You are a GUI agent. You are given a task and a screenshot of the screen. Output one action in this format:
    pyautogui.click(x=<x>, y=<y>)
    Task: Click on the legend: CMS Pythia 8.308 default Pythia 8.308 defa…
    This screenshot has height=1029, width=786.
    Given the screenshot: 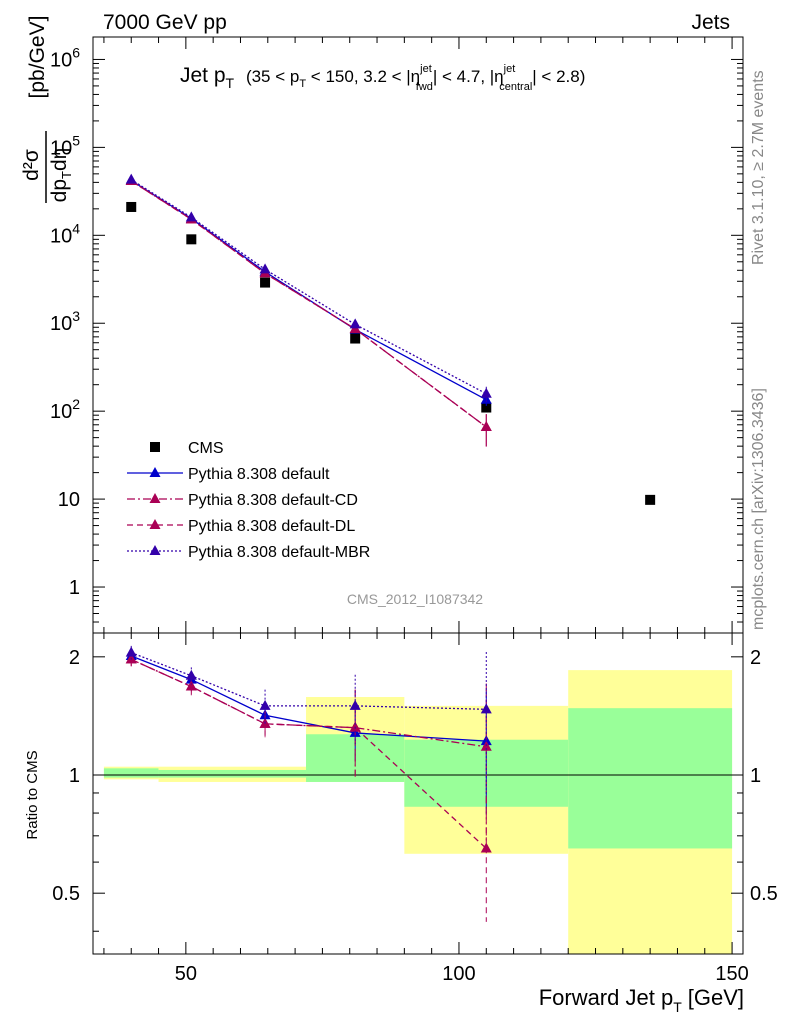 What is the action you would take?
    pyautogui.click(x=248, y=500)
    